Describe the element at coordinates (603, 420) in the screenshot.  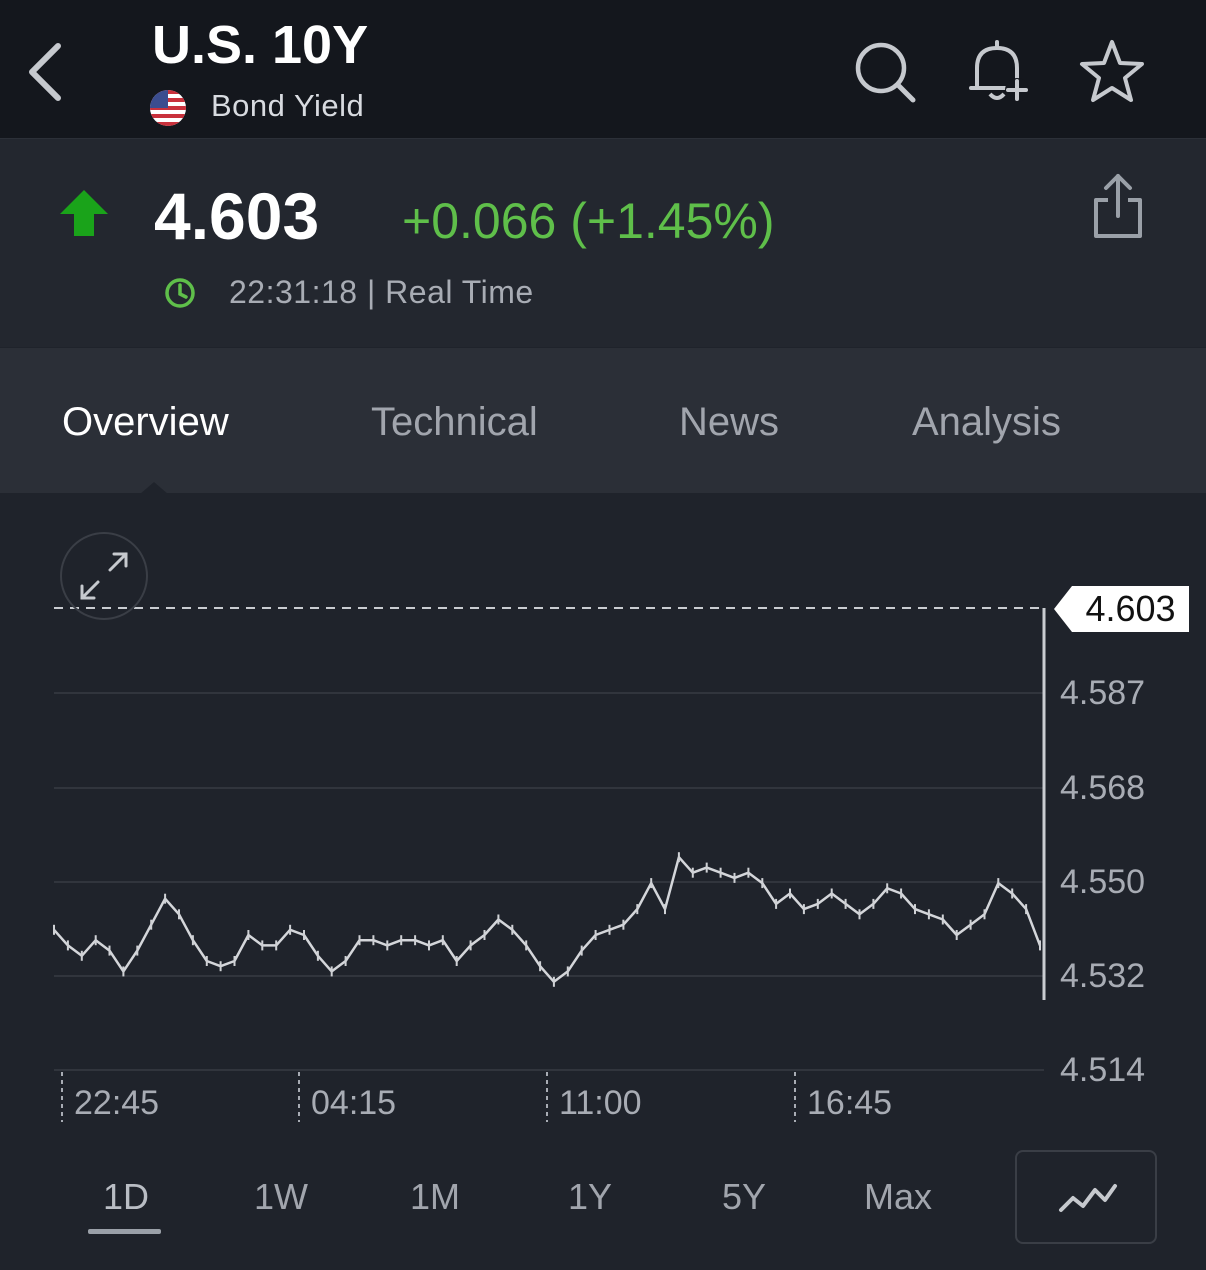
I see `tab-bar` at that location.